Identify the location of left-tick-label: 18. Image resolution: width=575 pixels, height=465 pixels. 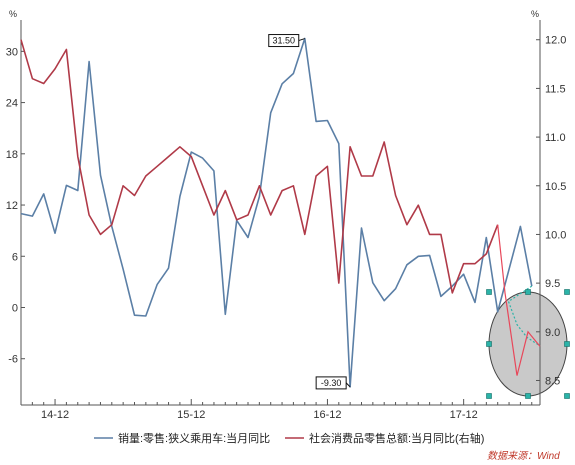
(12, 155).